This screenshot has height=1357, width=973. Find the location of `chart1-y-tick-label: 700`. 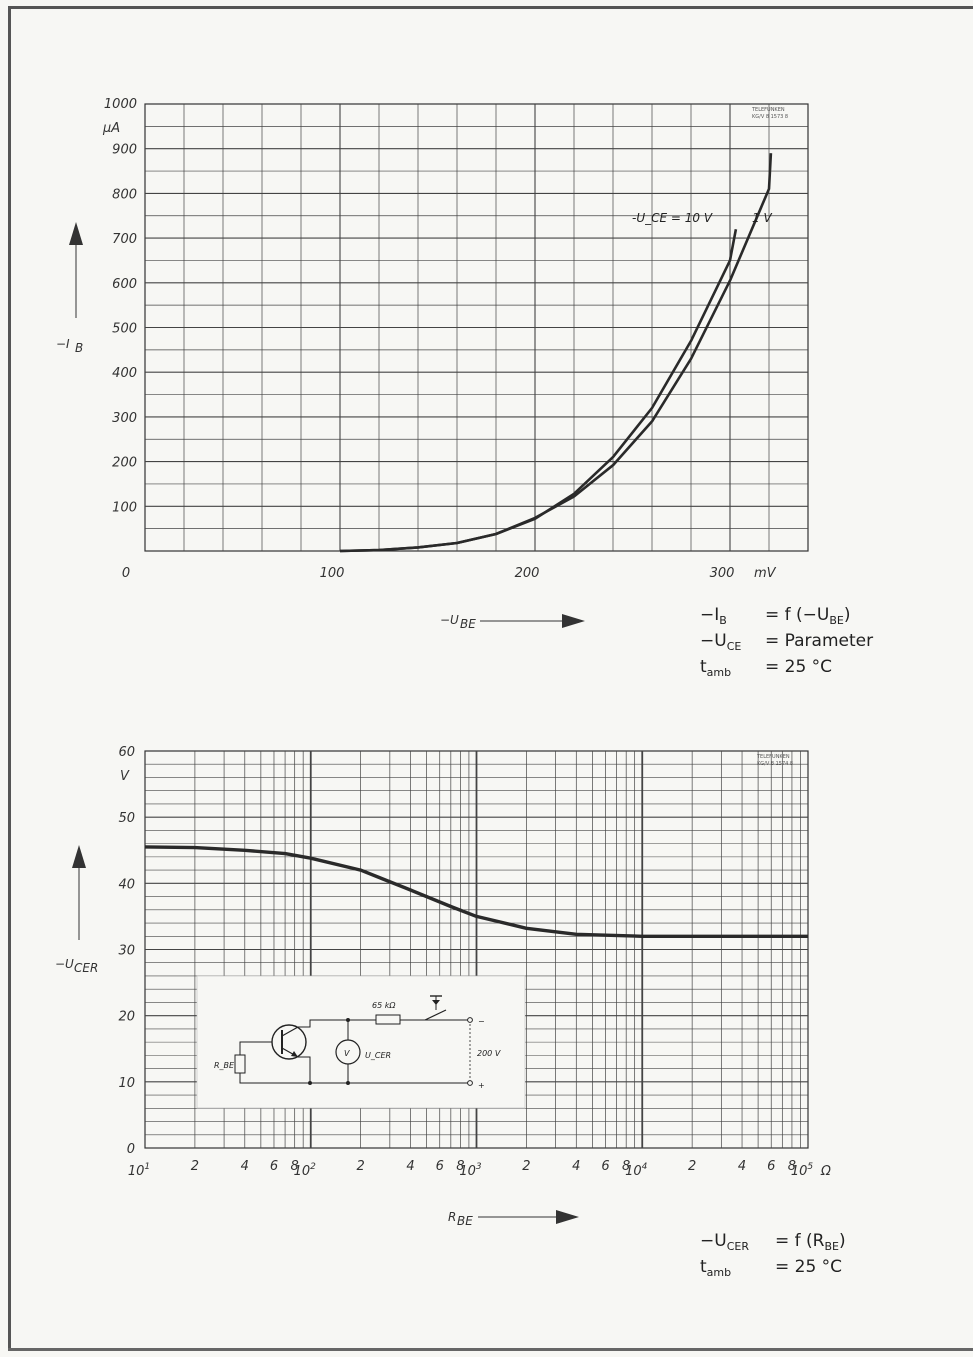

chart1-y-tick-label: 700 is located at coordinates (124, 239).